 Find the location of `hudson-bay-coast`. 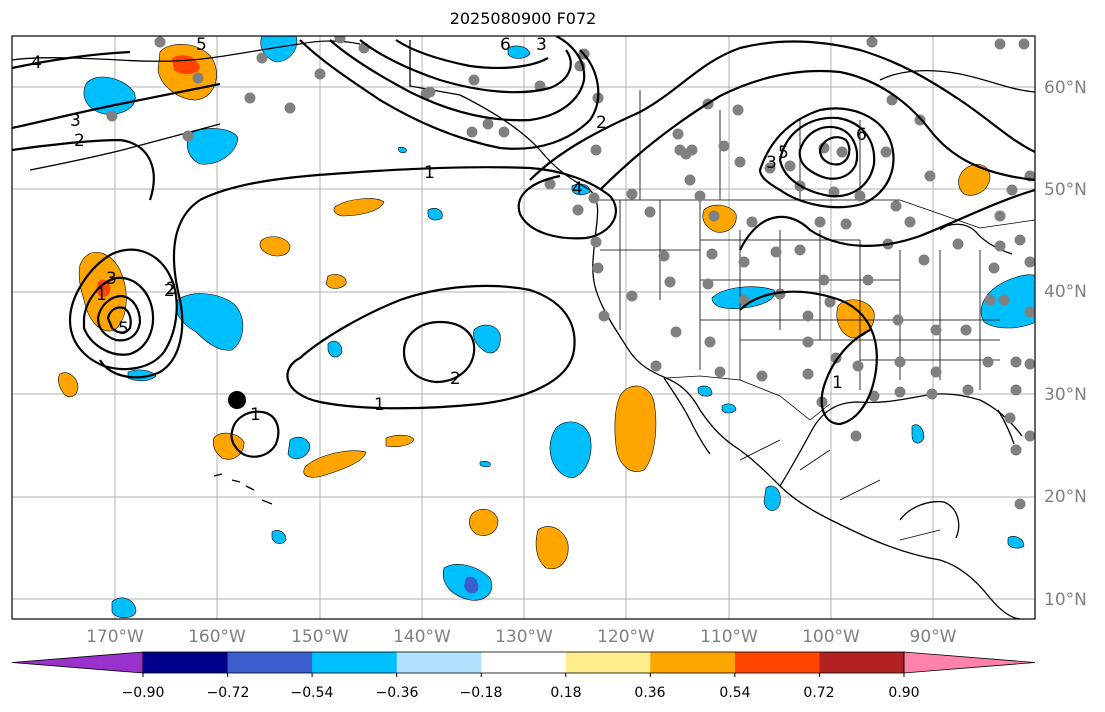

hudson-bay-coast is located at coordinates (957, 81).